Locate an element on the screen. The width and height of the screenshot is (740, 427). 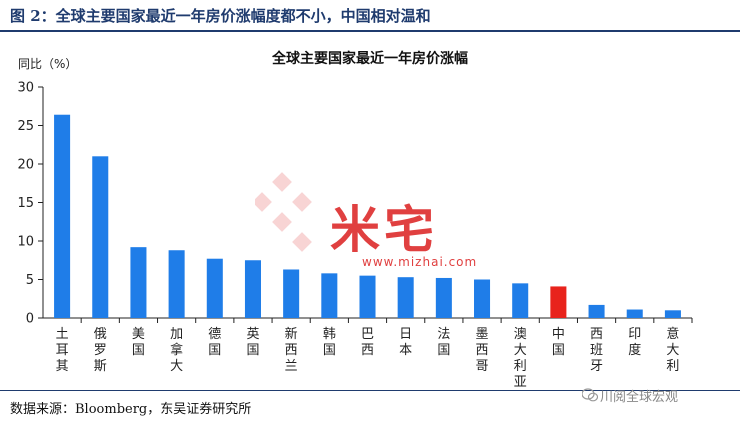
x-tick-label: 意大利 is located at coordinates (672, 350).